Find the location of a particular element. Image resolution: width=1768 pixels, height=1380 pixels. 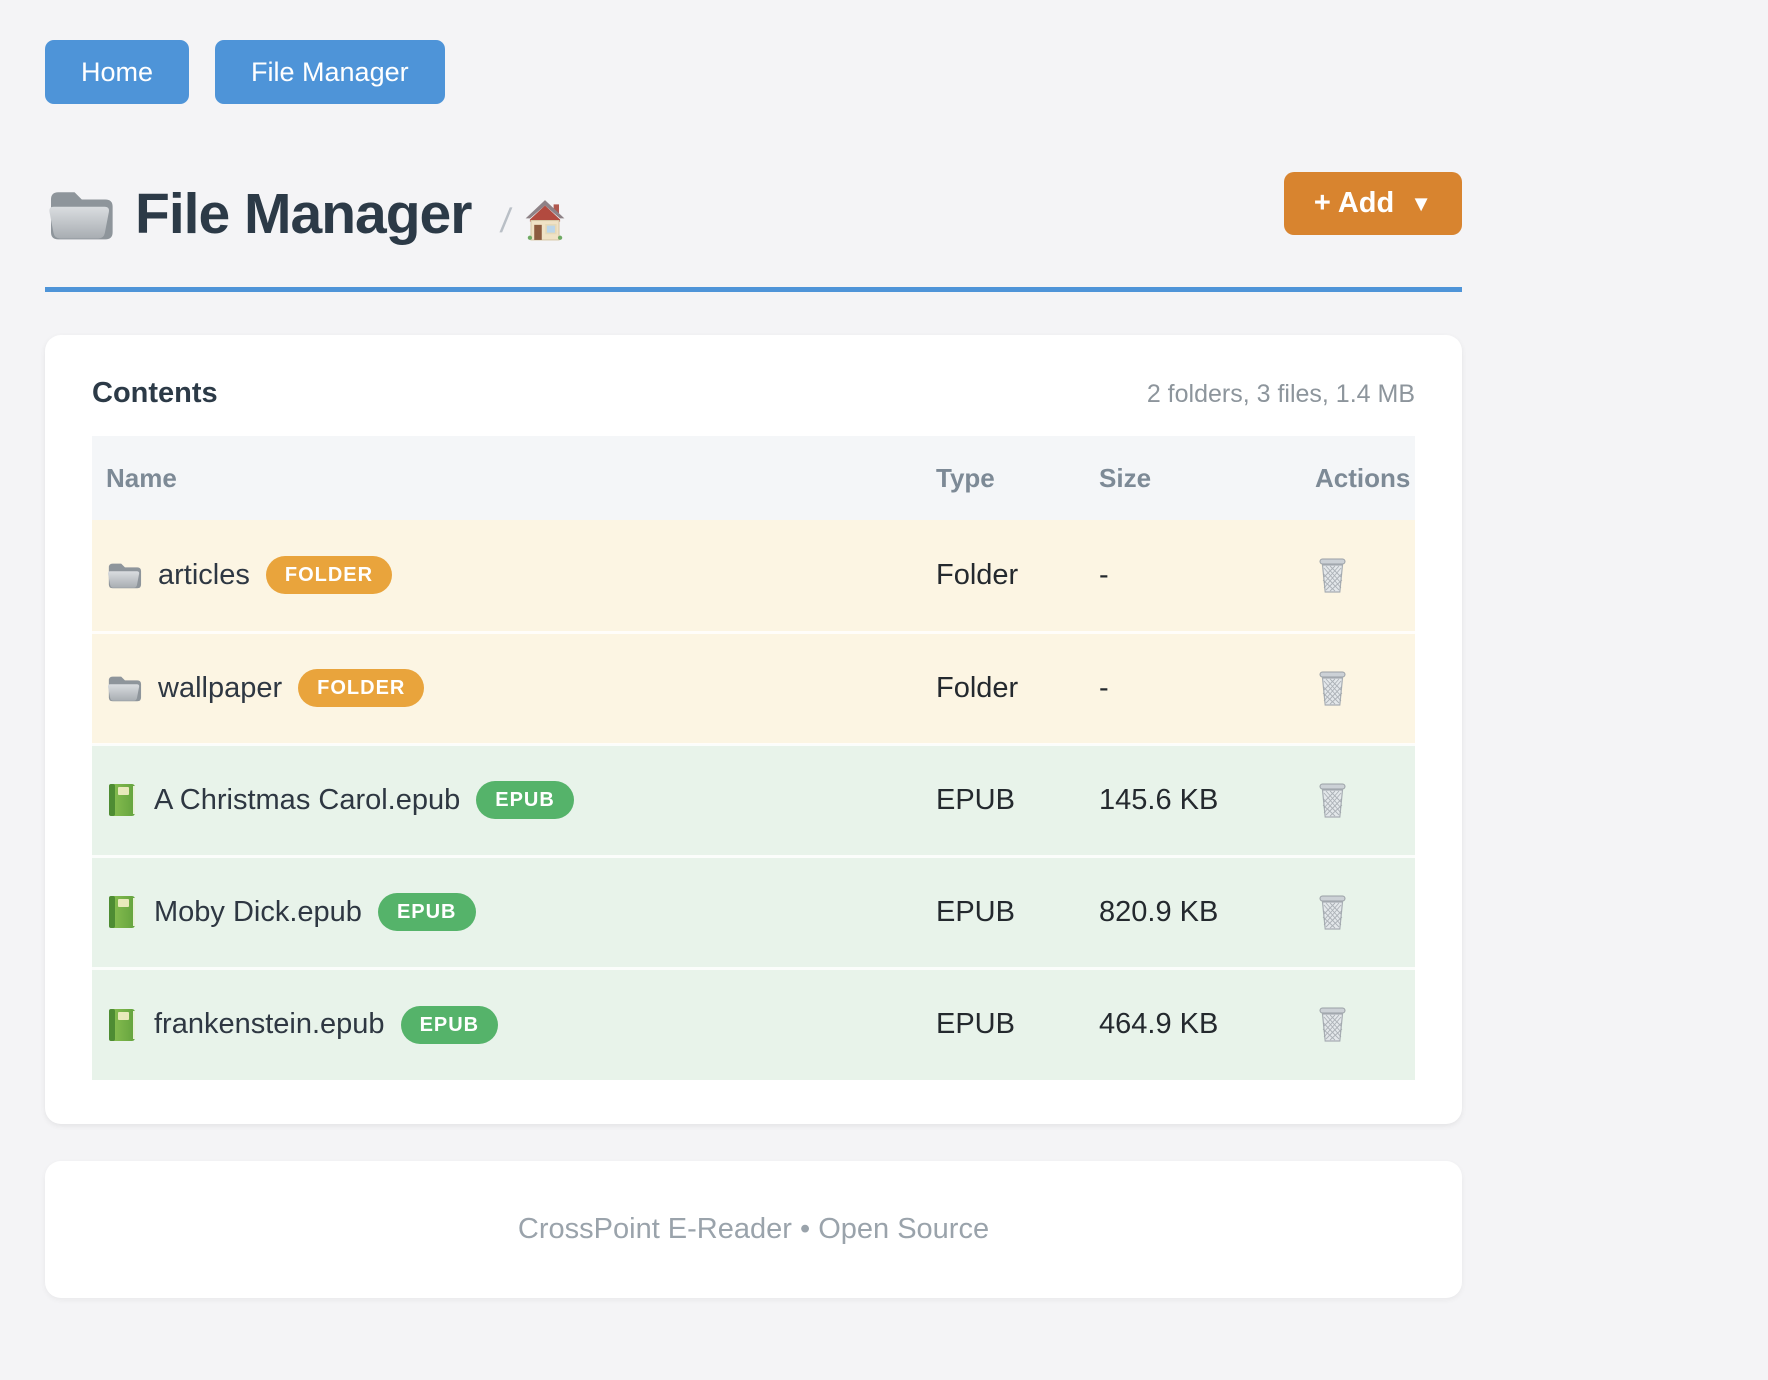

footer-text: CrossPoint E-Reader • Open Source is located at coordinates (753, 1229).